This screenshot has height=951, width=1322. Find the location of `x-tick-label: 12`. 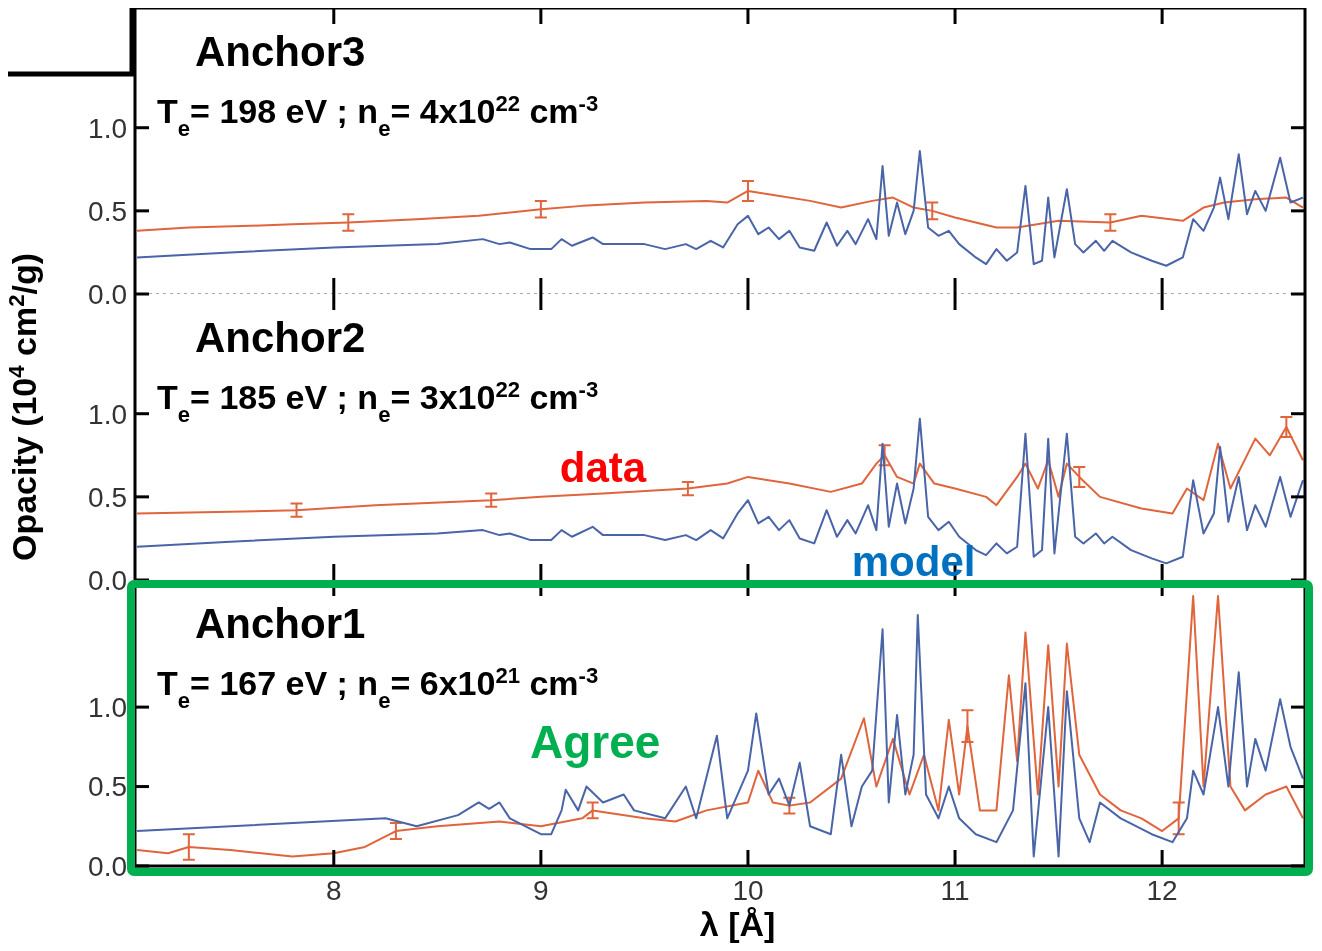

x-tick-label: 12 is located at coordinates (1162, 890).